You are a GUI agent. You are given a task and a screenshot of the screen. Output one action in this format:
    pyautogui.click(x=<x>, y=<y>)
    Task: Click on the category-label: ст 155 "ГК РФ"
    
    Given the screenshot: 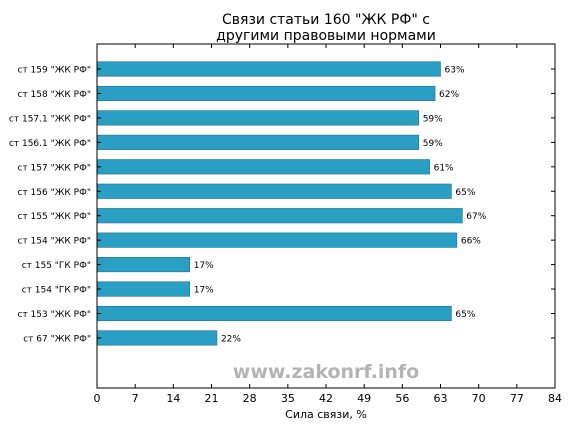 What is the action you would take?
    pyautogui.click(x=56, y=266)
    